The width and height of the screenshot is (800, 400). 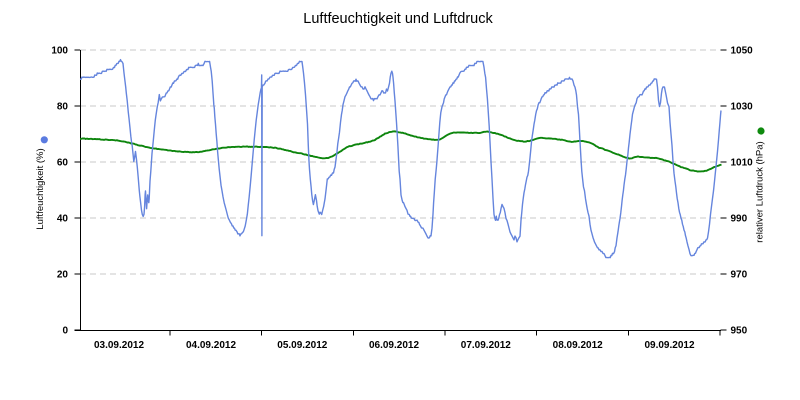 I want to click on svg-text: 07.09.2012, so click(x=486, y=345).